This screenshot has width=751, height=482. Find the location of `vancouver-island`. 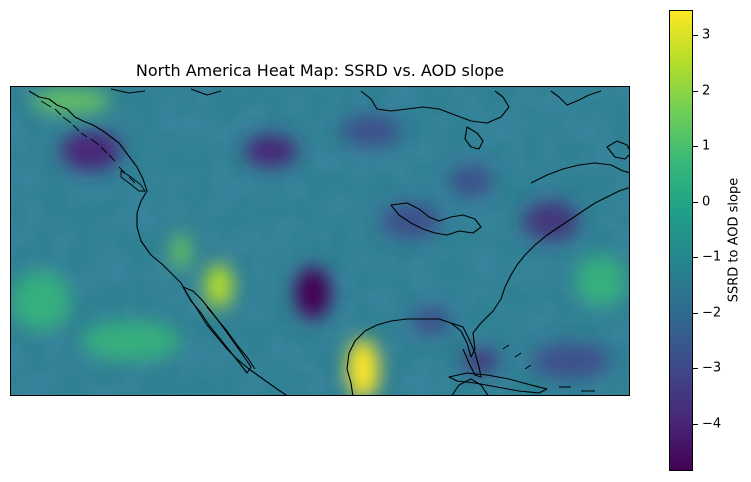

vancouver-island is located at coordinates (133, 181).